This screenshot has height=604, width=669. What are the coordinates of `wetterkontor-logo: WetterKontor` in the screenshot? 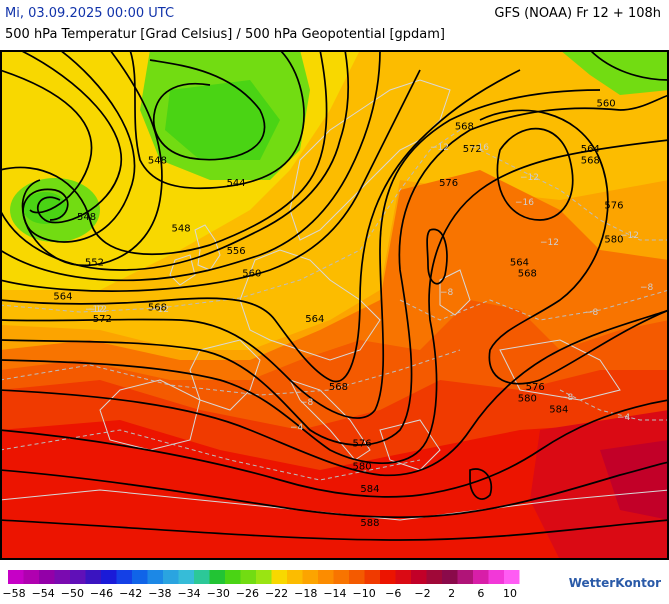 It's located at (614, 583).